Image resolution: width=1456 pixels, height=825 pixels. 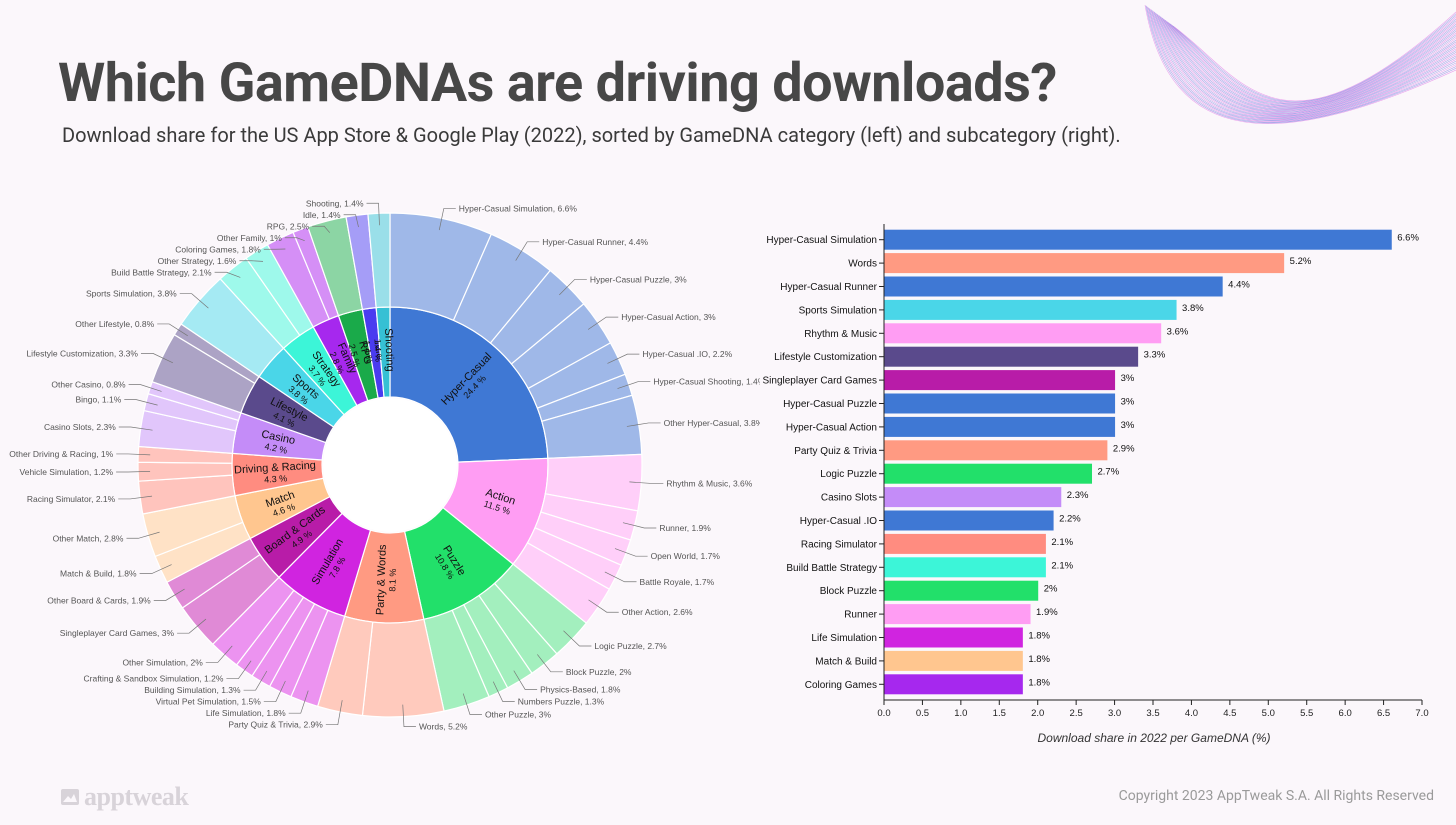 What do you see at coordinates (322, 215) in the screenshot?
I see `sunburst-outer-label: Idle, 1.4%` at bounding box center [322, 215].